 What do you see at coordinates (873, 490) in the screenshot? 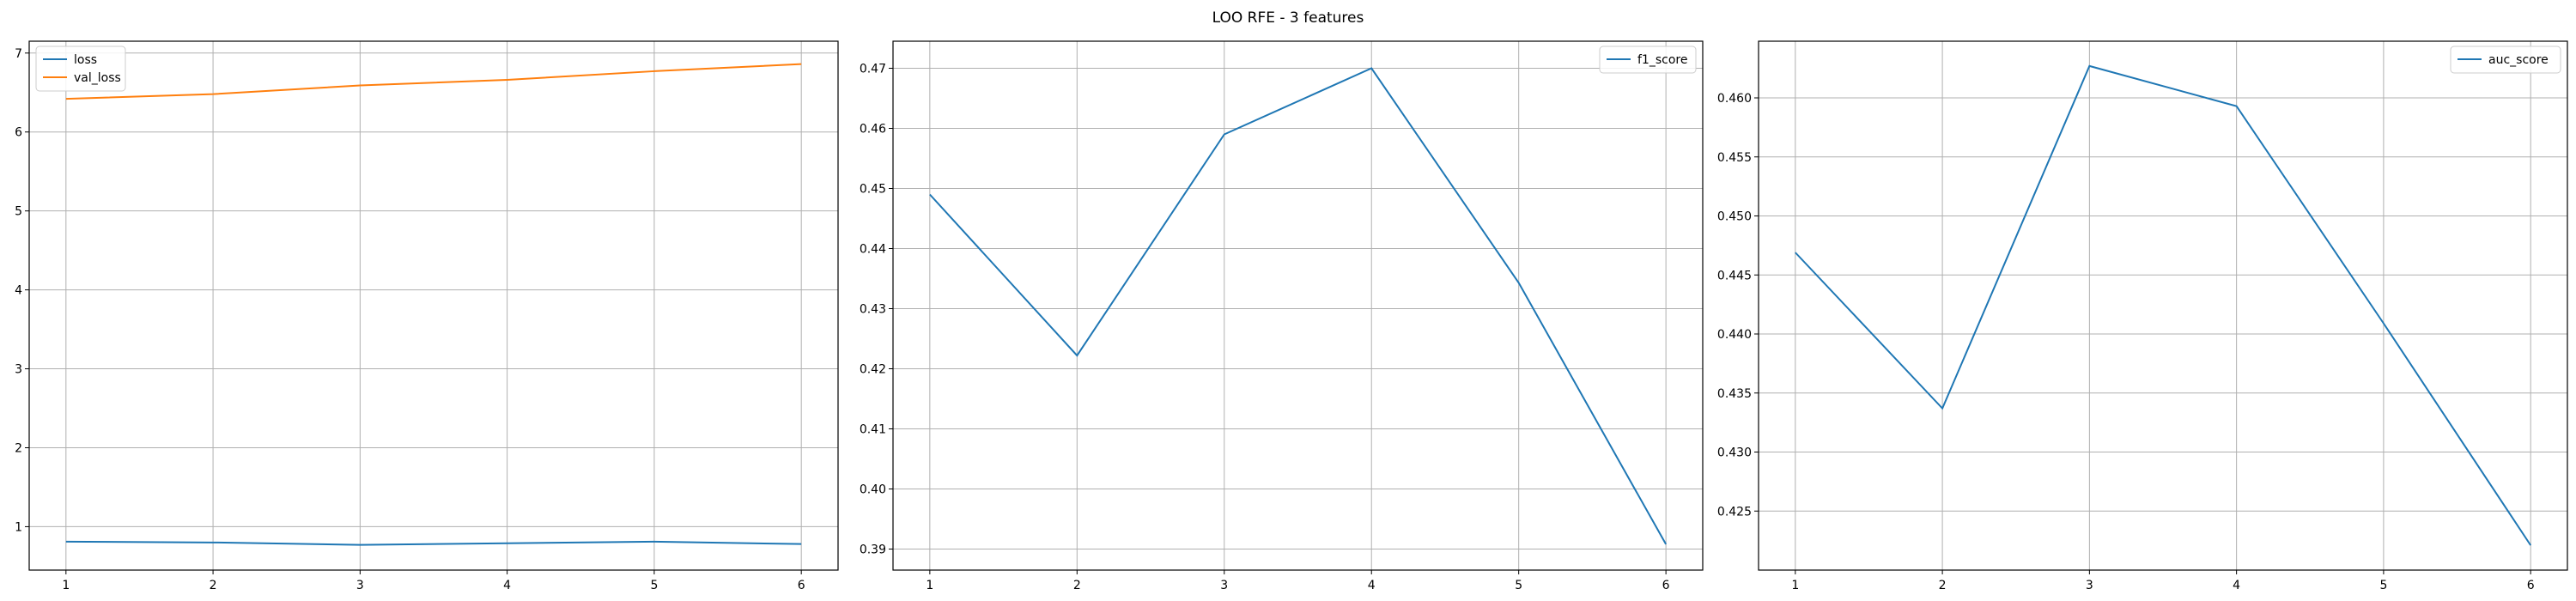
I see `y-tick-label: 0.40` at bounding box center [873, 490].